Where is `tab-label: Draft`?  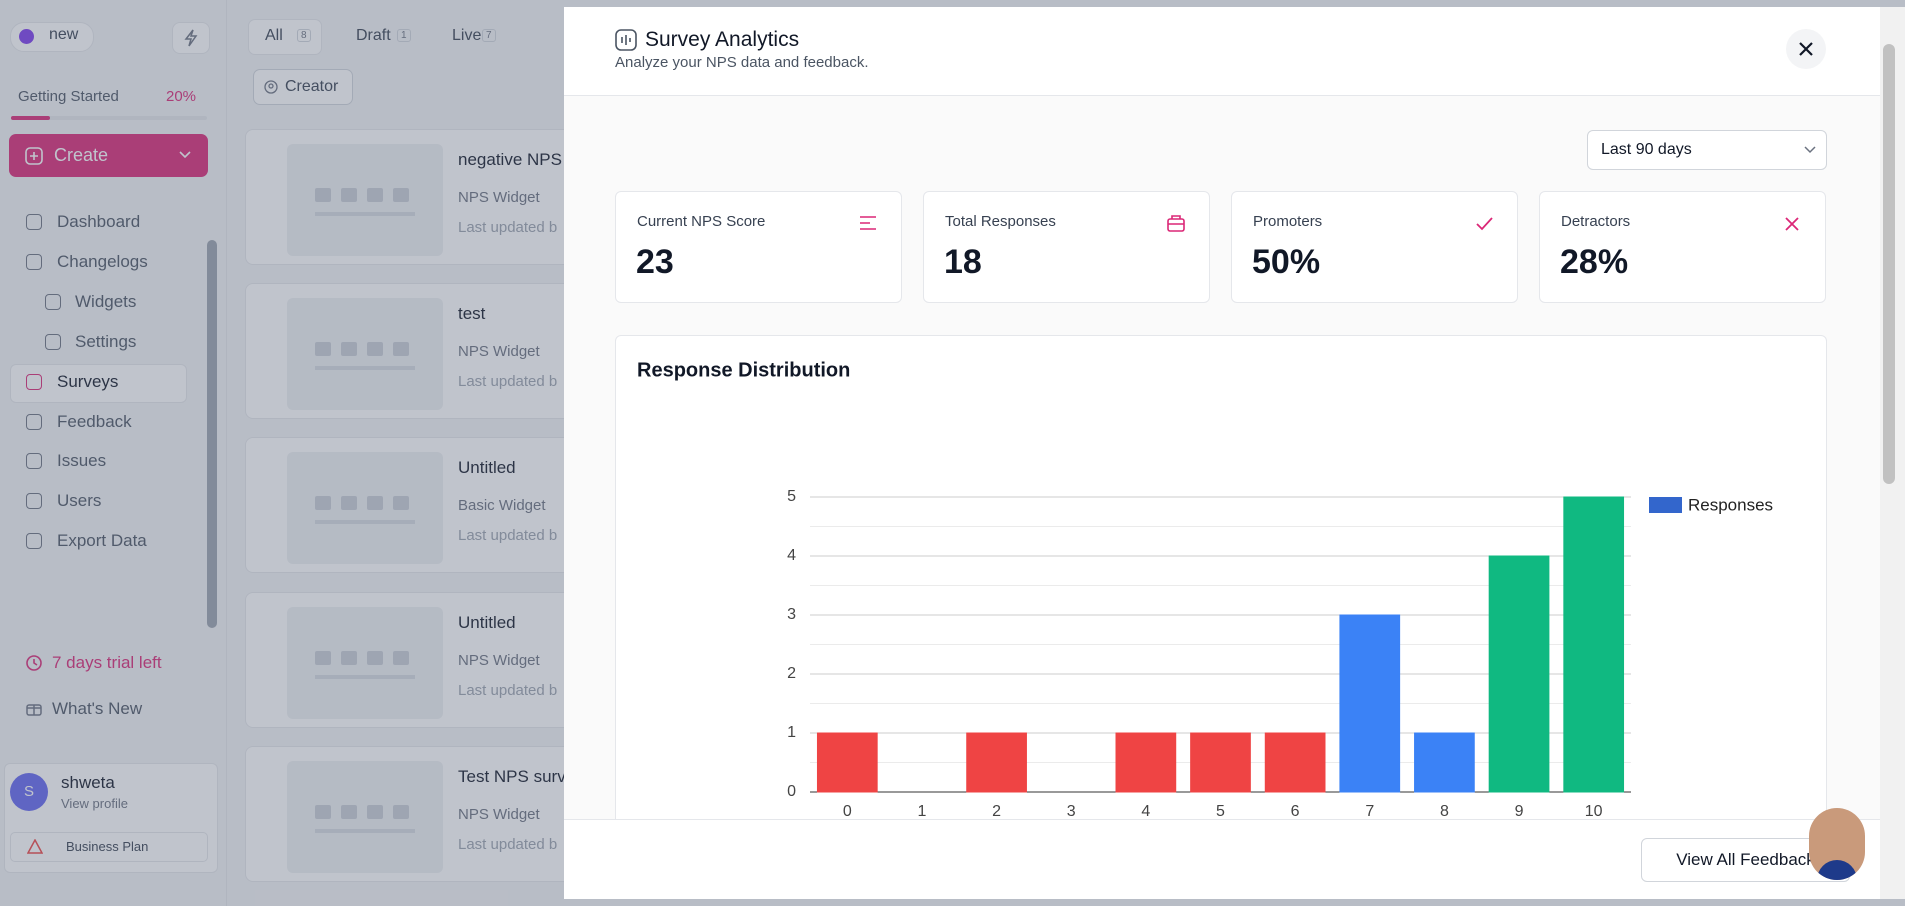 tab-label: Draft is located at coordinates (373, 35).